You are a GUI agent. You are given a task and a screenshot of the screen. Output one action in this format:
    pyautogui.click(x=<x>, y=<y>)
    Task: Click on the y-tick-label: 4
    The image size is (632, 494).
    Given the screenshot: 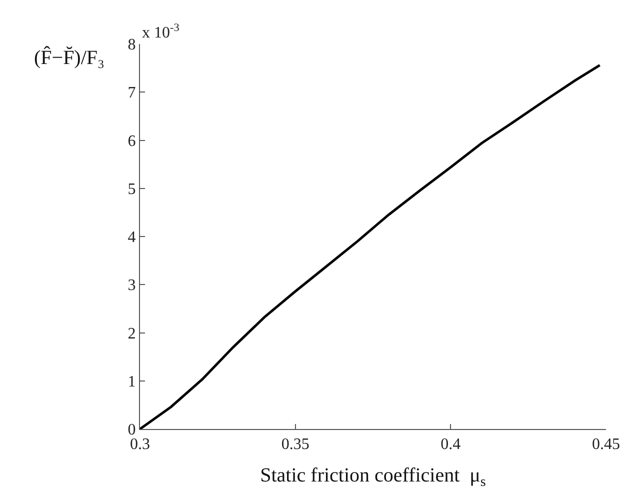 What is the action you would take?
    pyautogui.click(x=132, y=237)
    